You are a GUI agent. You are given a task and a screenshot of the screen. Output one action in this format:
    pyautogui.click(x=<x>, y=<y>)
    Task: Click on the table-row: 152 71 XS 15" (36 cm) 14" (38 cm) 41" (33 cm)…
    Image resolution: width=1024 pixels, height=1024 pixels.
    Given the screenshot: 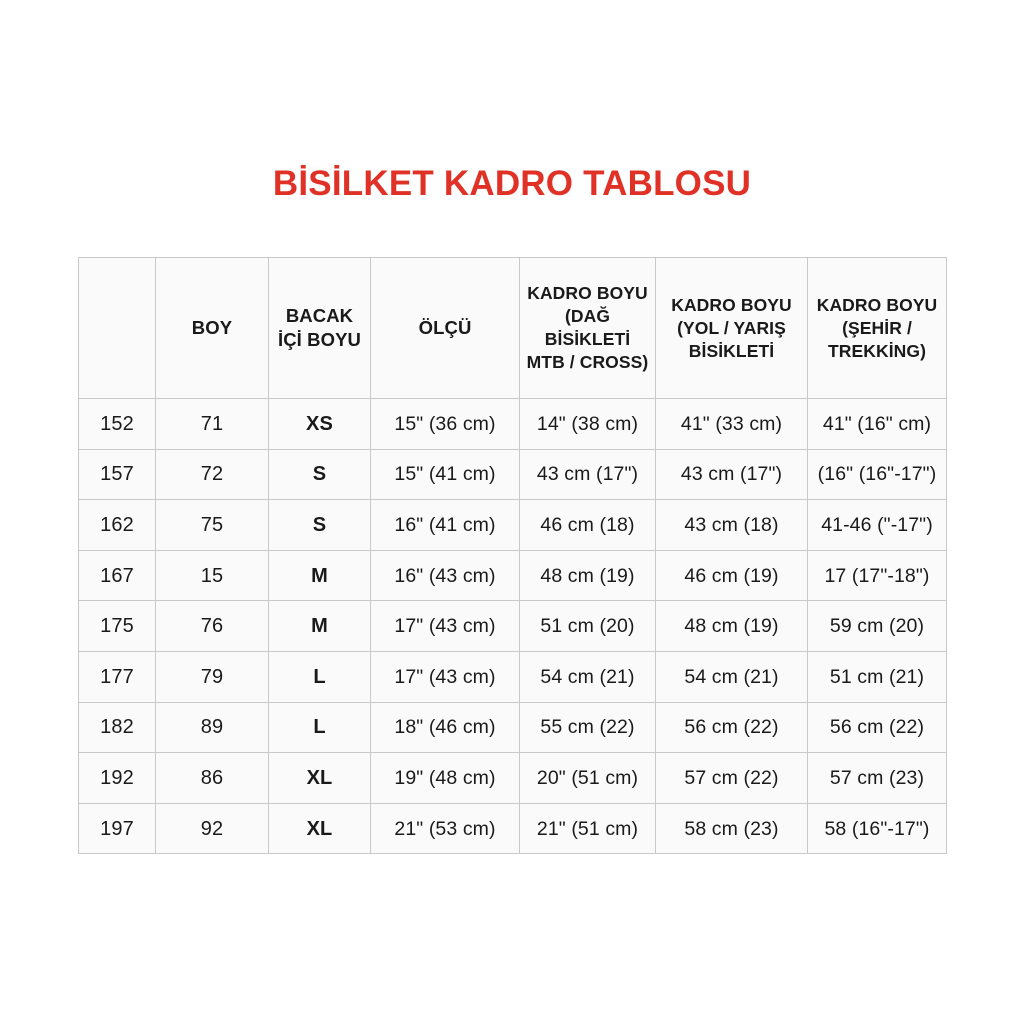 What is the action you would take?
    pyautogui.click(x=512, y=424)
    